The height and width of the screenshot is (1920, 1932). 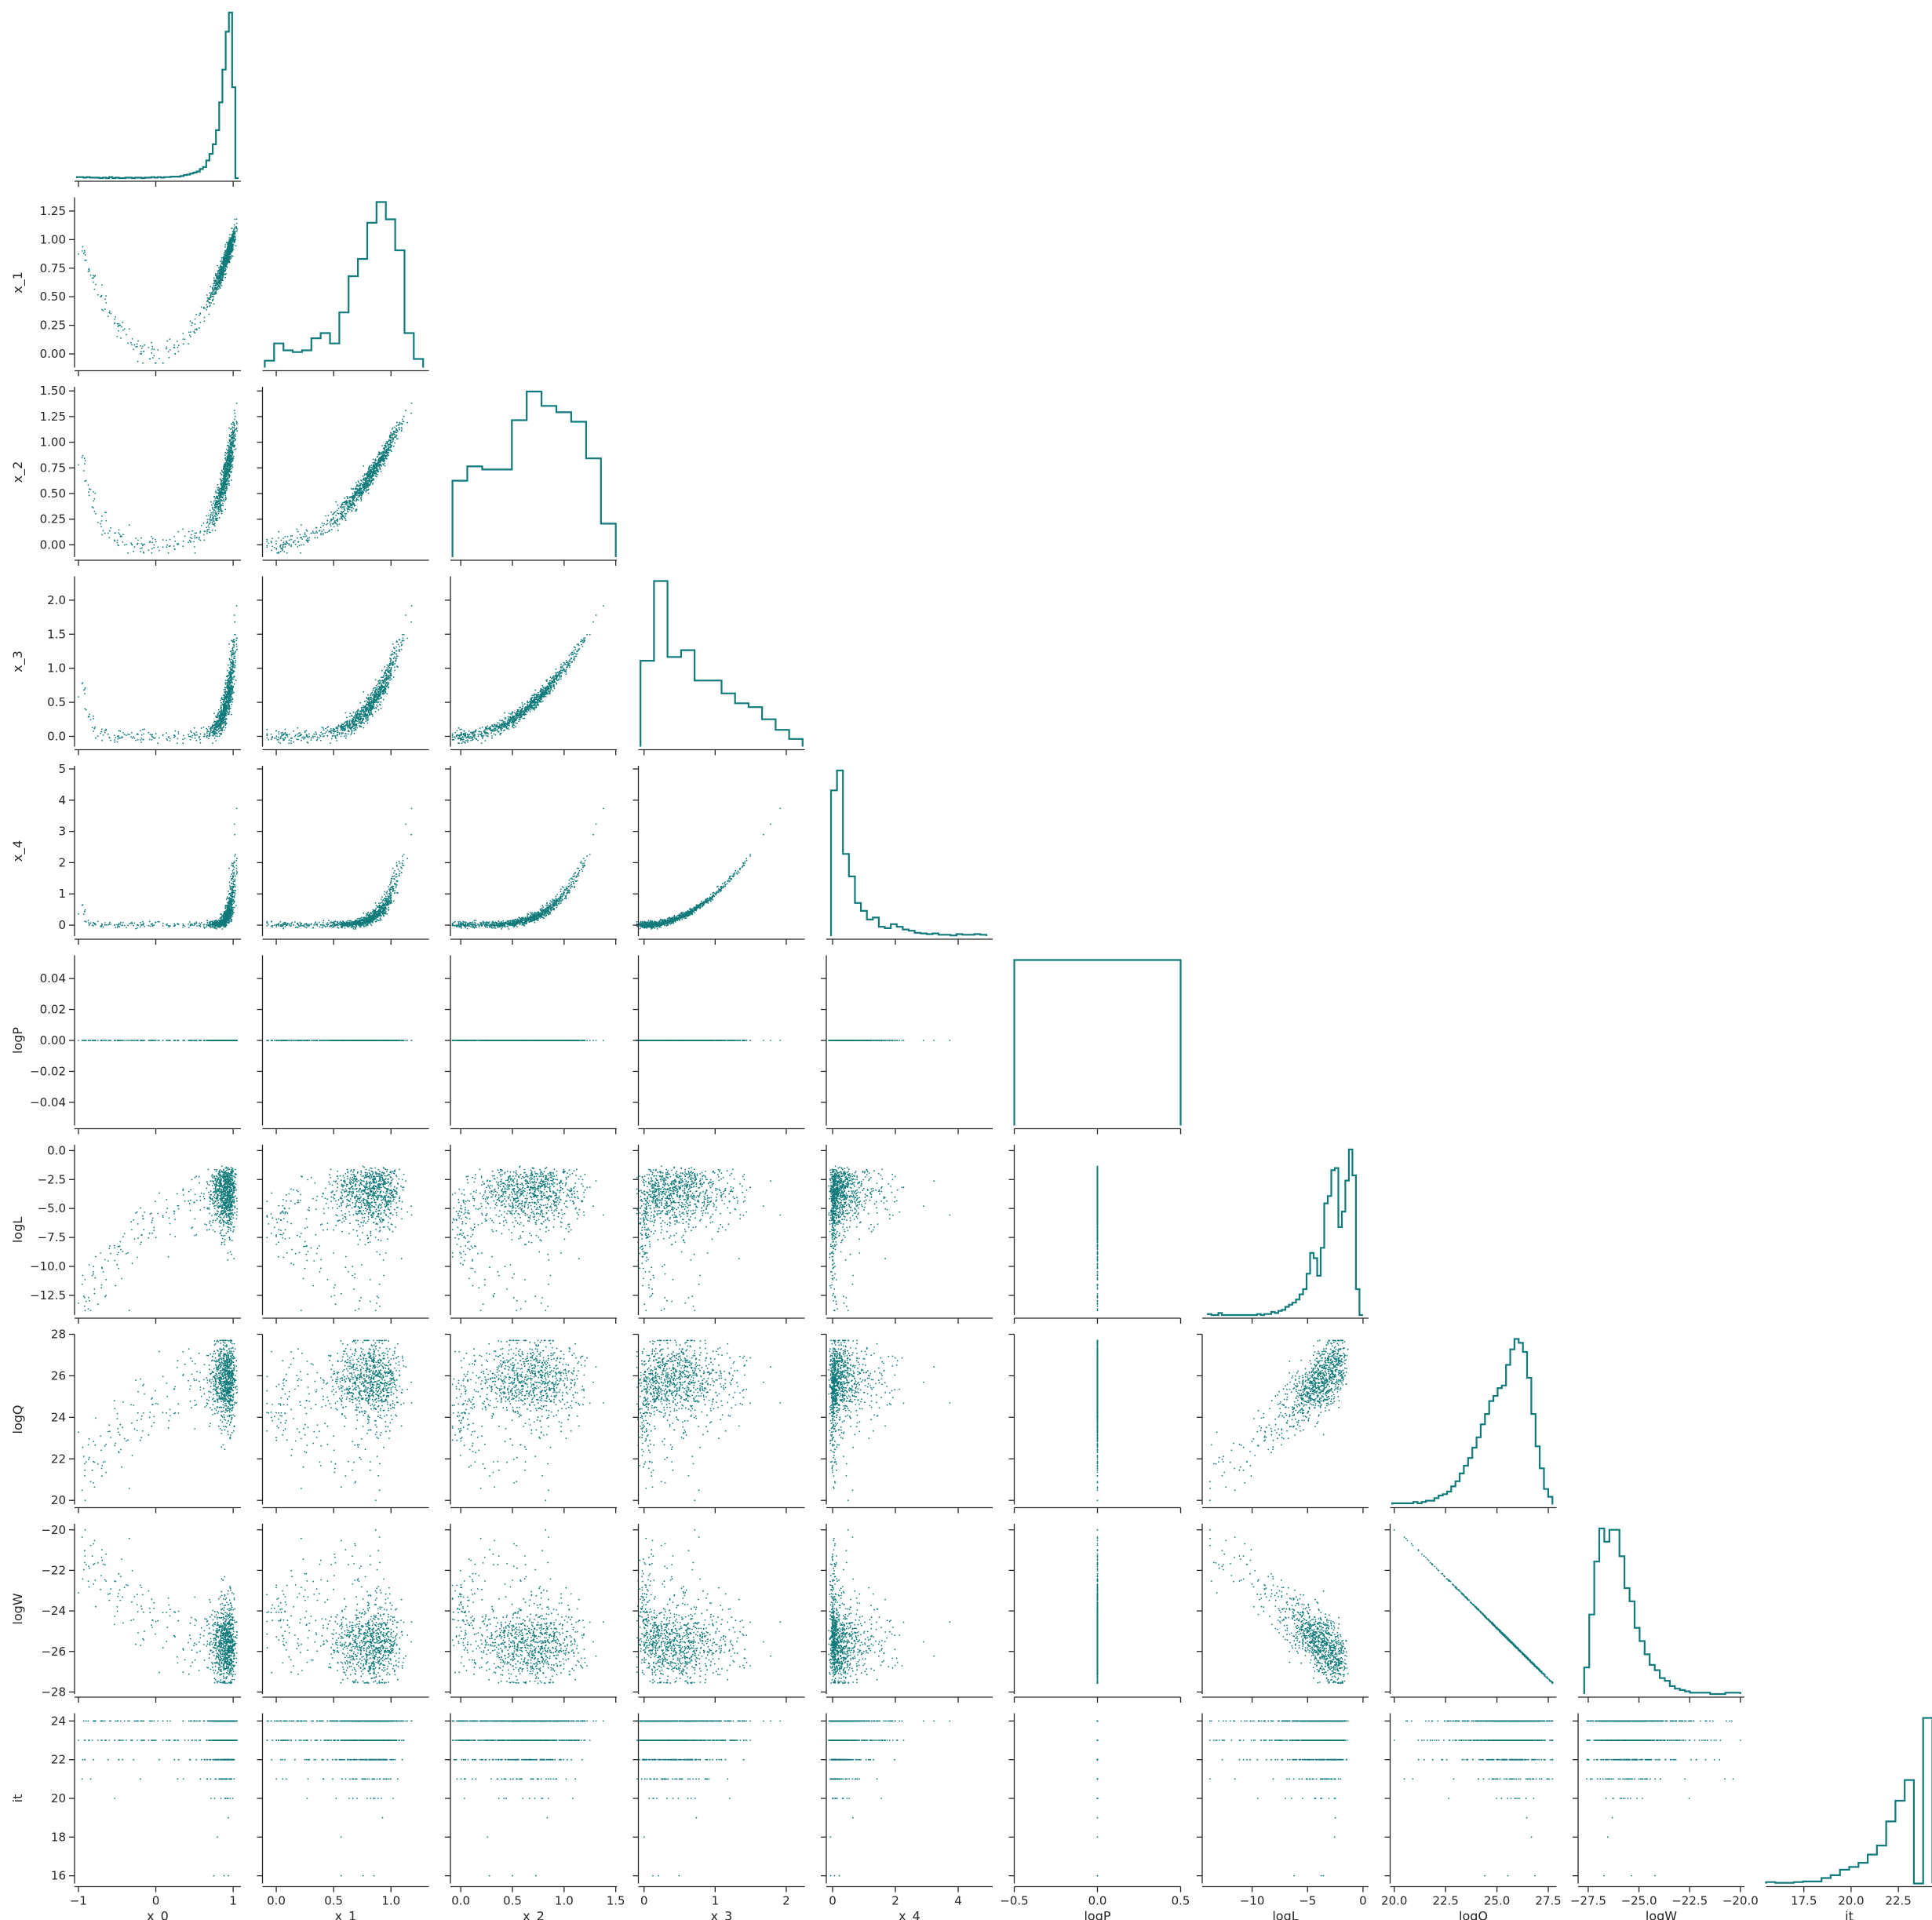 What do you see at coordinates (53, 354) in the screenshot?
I see `y-tick-label: 0.00` at bounding box center [53, 354].